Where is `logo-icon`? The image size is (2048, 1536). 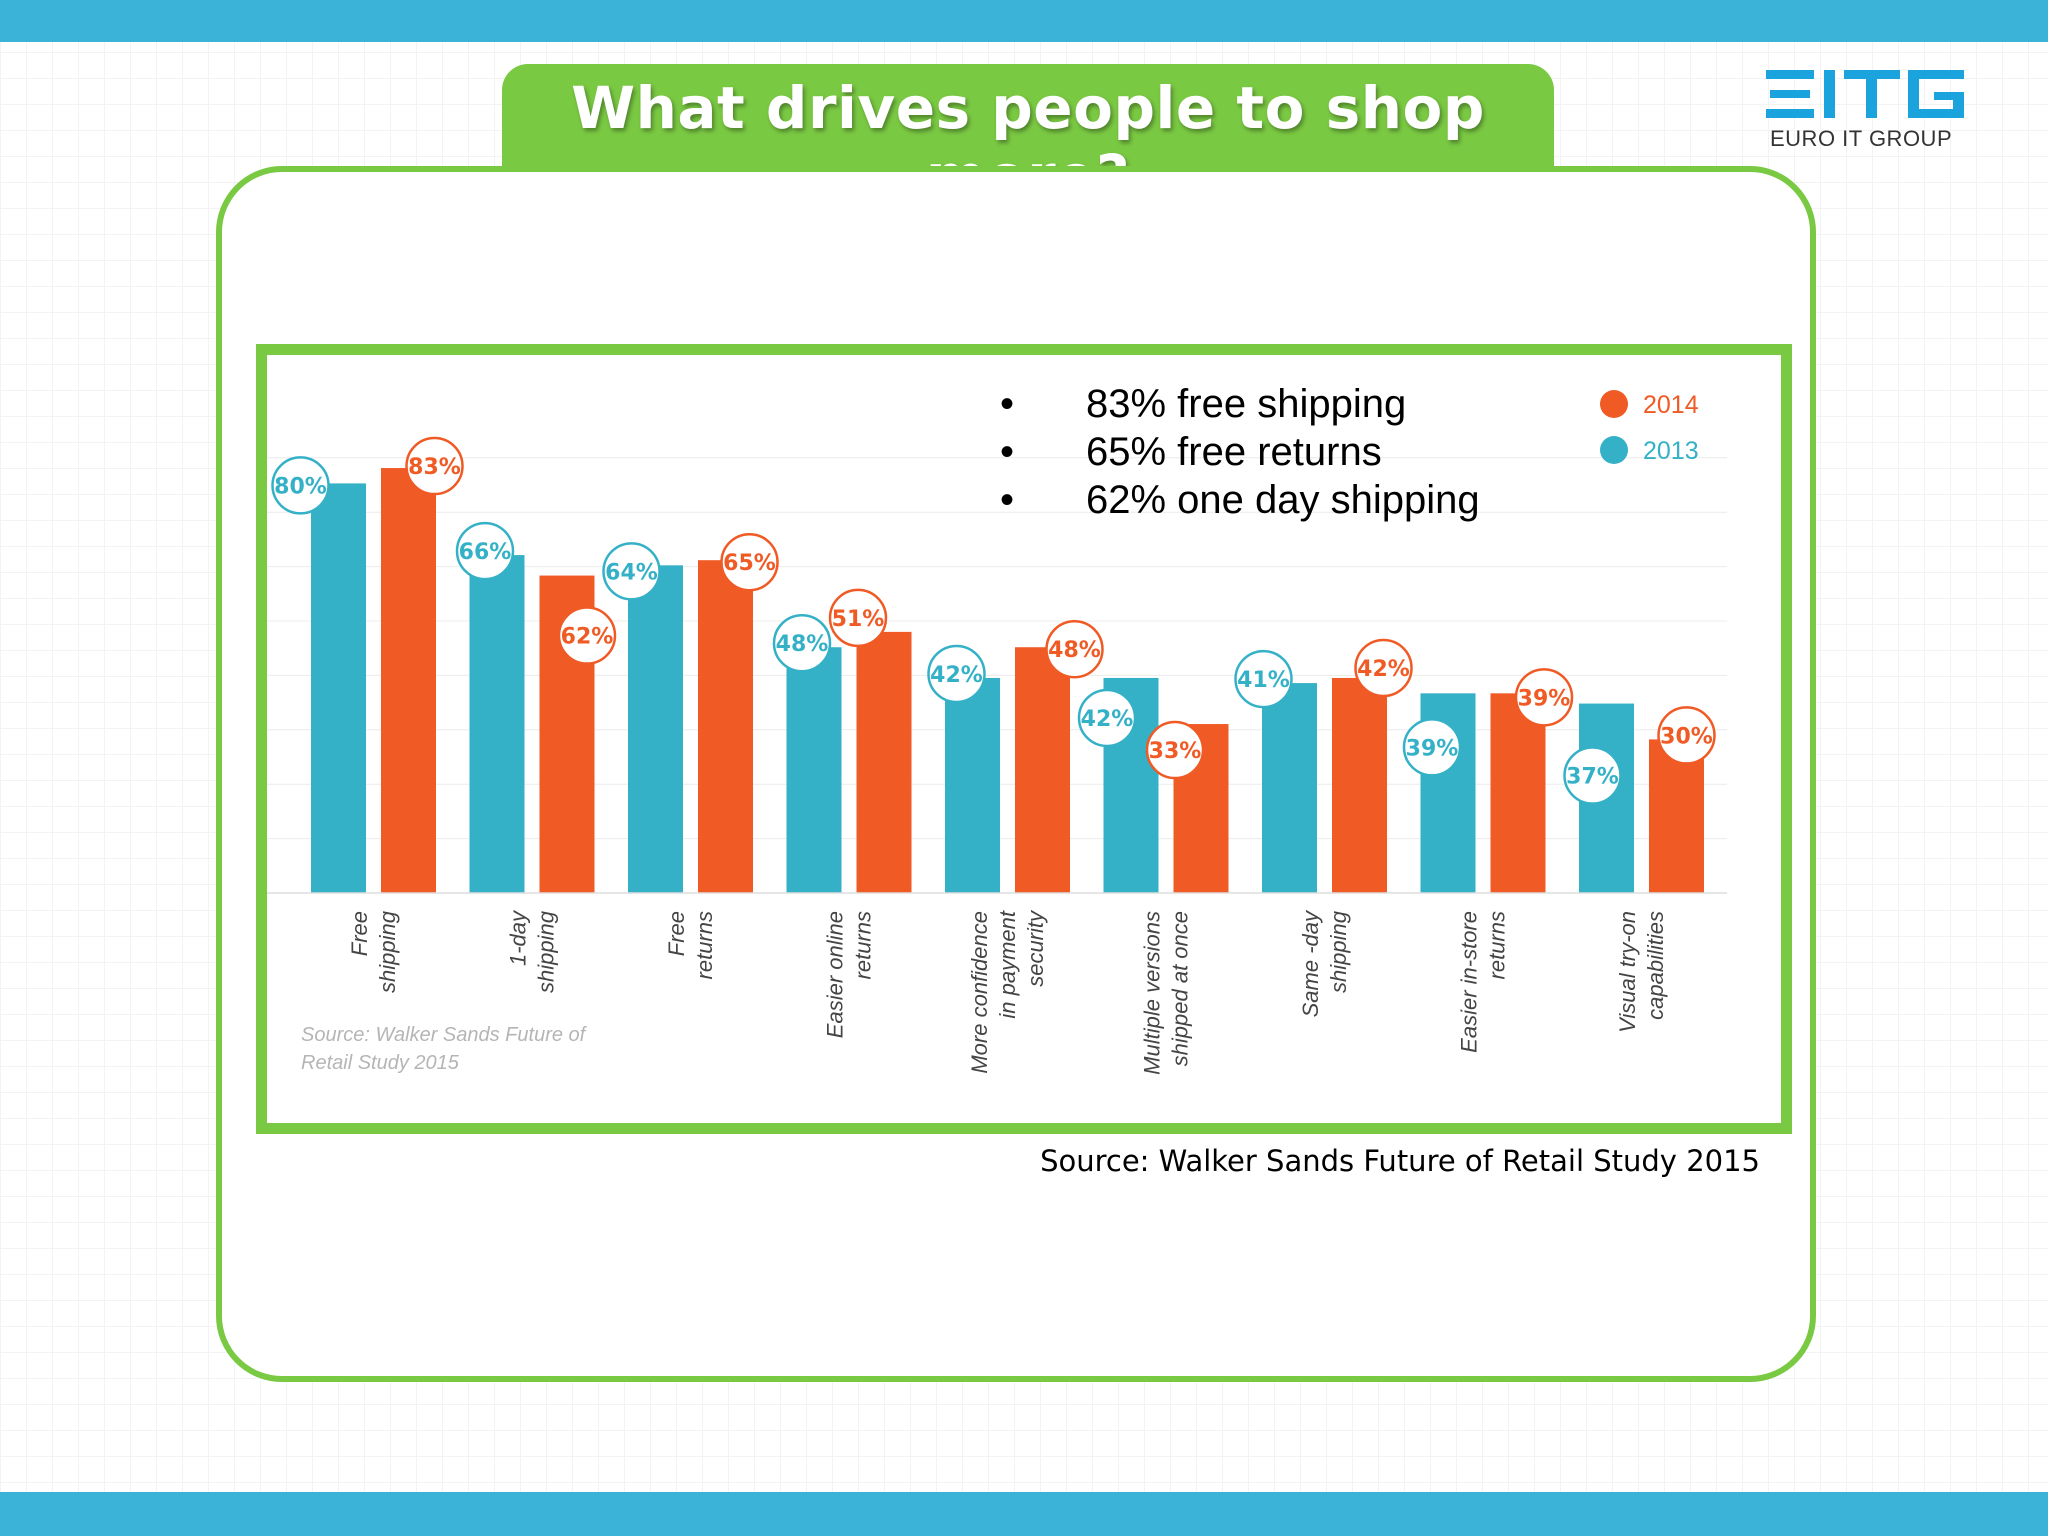
logo-icon is located at coordinates (1865, 94).